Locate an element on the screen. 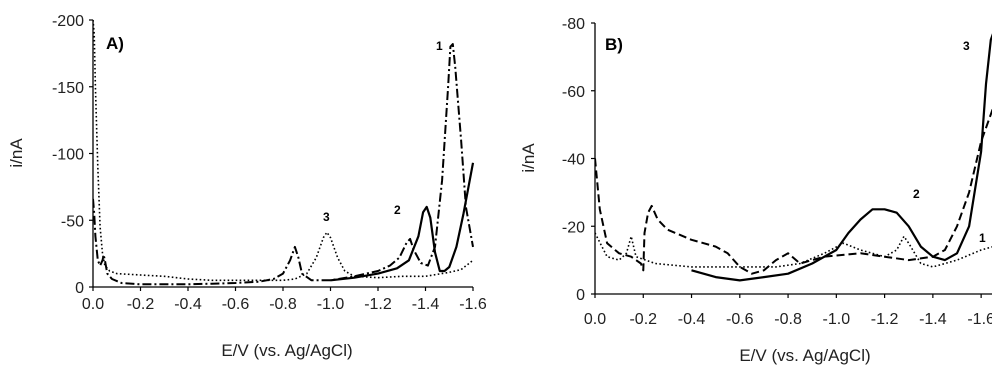 This screenshot has height=367, width=992. y-tick-label: -20 is located at coordinates (573, 227).